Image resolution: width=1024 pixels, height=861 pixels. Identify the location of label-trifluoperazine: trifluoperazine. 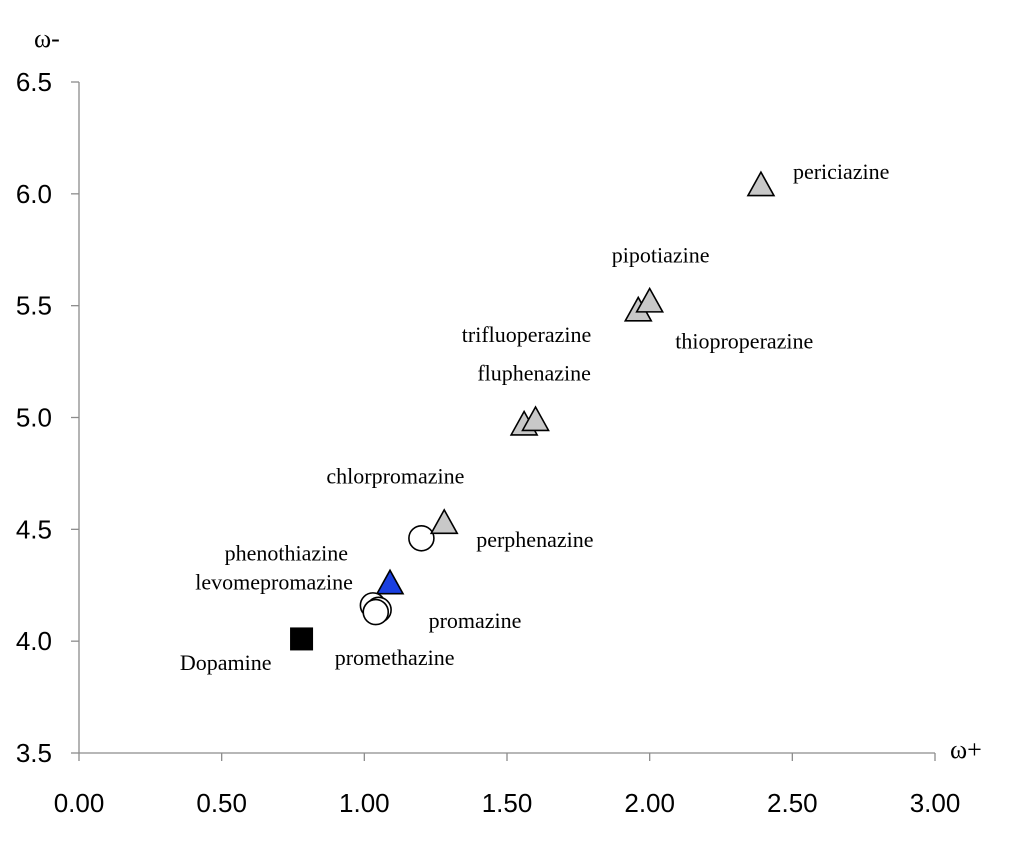
(527, 334).